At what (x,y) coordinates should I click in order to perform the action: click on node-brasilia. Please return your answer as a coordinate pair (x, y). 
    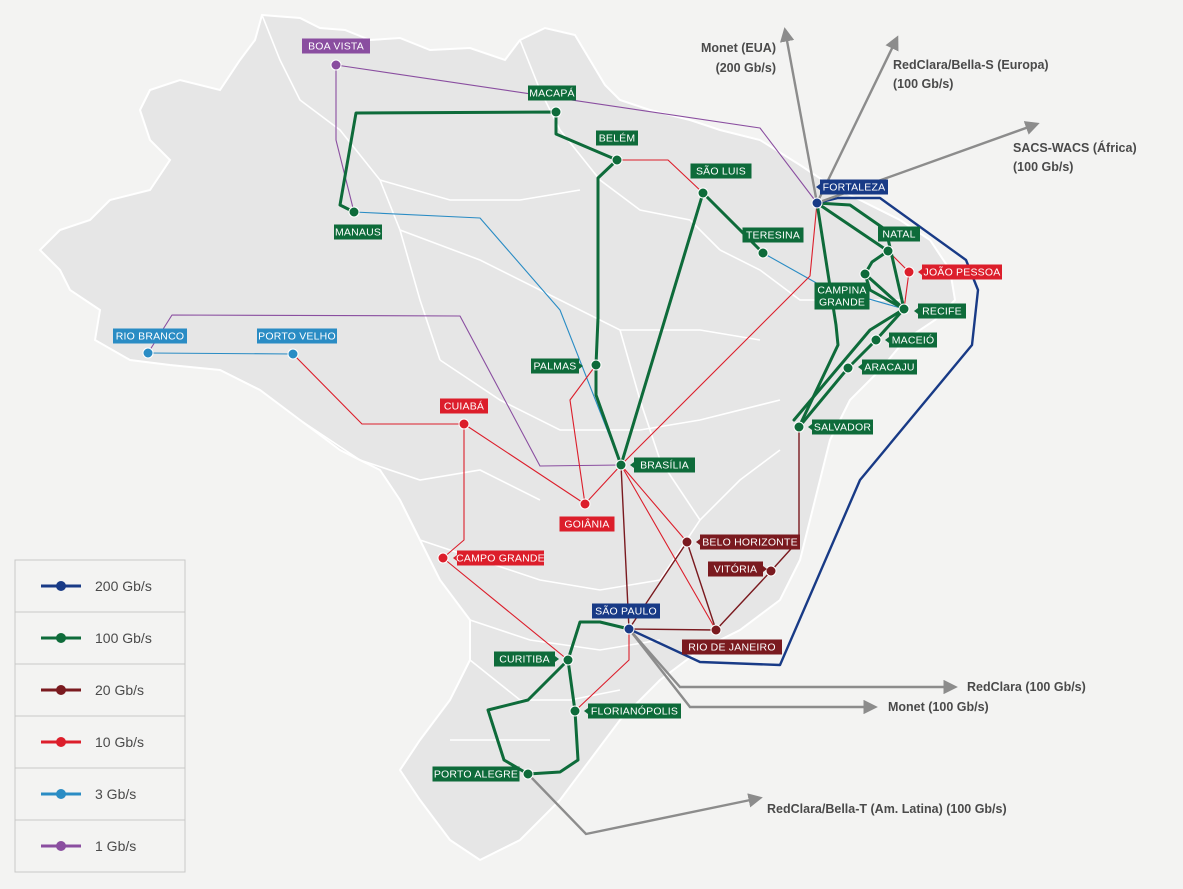
    Looking at the image, I should click on (621, 465).